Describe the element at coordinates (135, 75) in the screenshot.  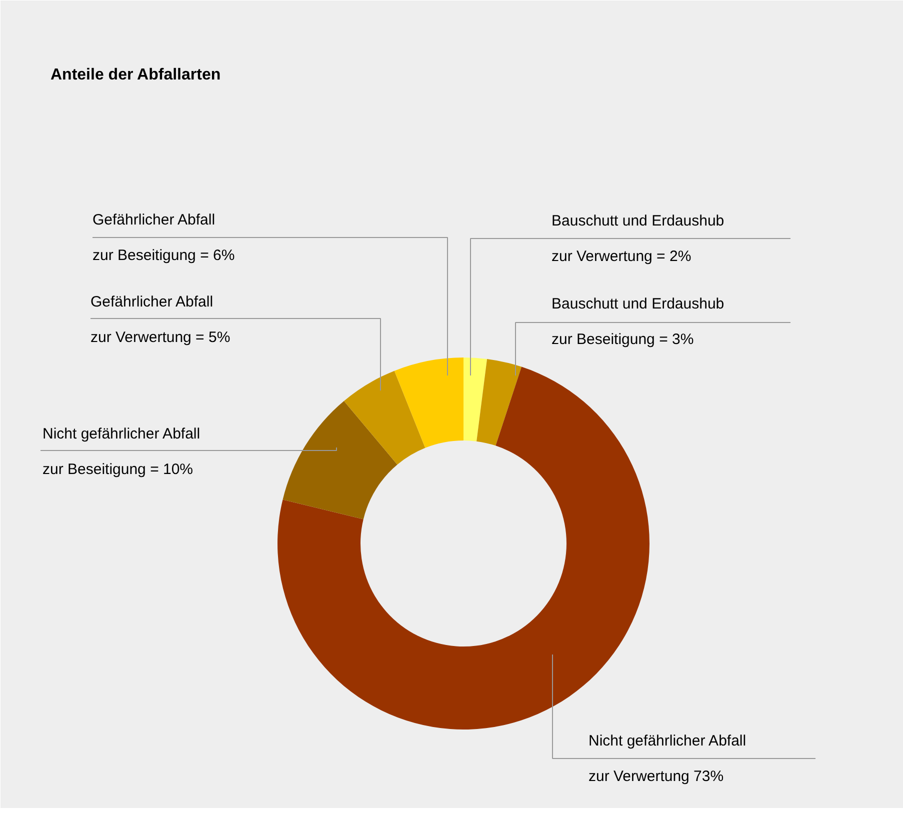
I see `text: Anteile der Abfallarten` at that location.